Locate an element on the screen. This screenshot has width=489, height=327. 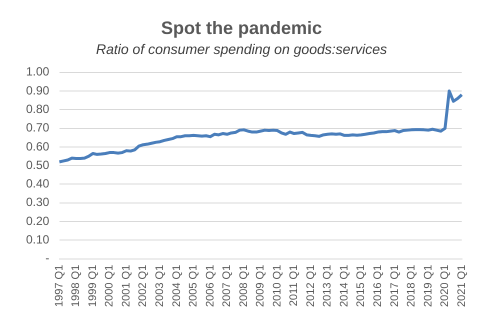
x-tick-label: 2002 Q1 is located at coordinates (143, 285).